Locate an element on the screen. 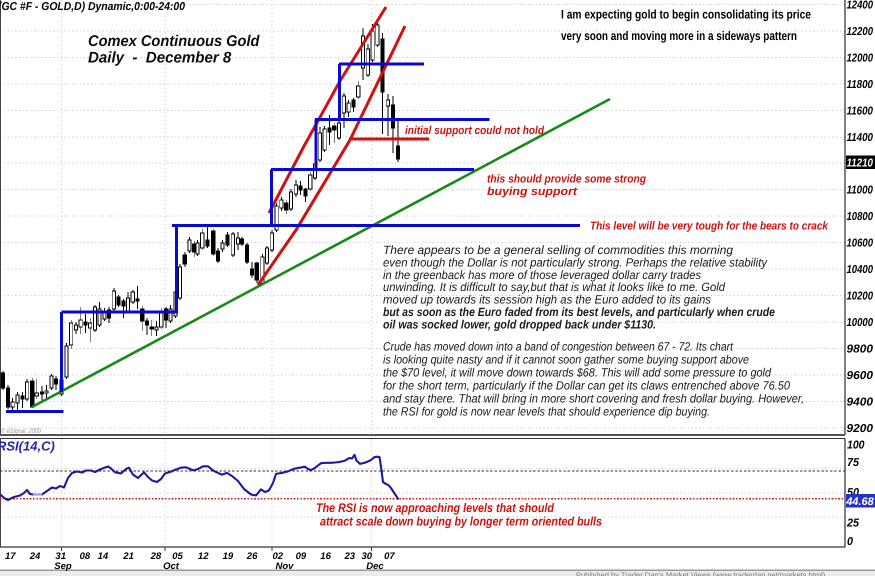 The image size is (875, 576). svg-text: Comex Continuous Gold is located at coordinates (174, 41).